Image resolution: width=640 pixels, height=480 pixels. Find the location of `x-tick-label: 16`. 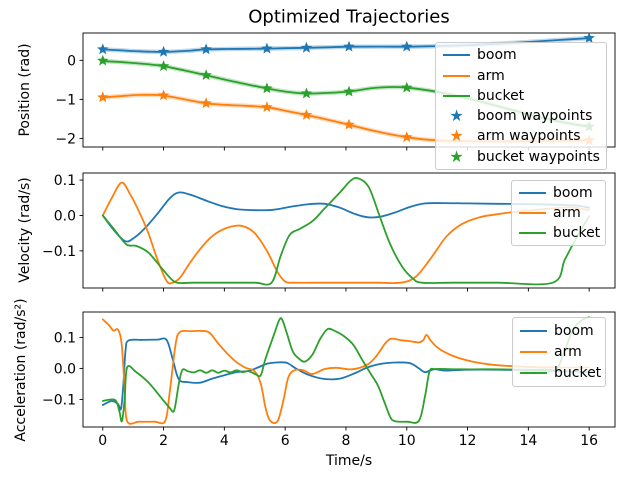

x-tick-label: 16 is located at coordinates (589, 441).